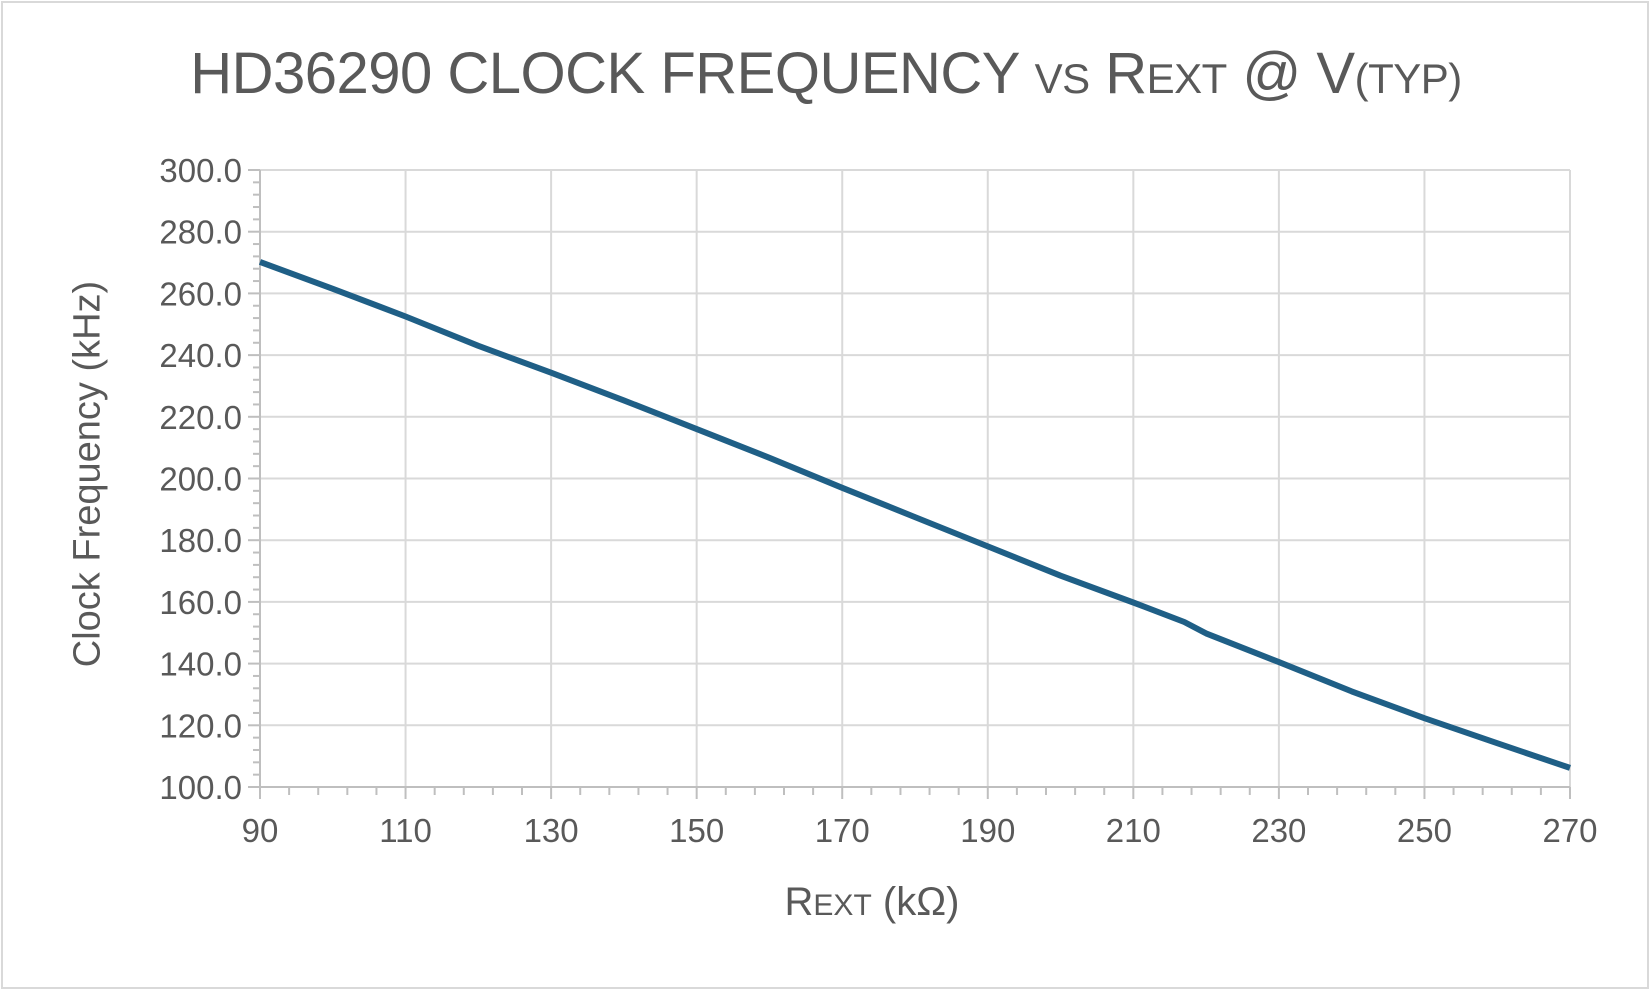 This screenshot has height=992, width=1652. Describe the element at coordinates (842, 830) in the screenshot. I see `x-tick-label: 170` at that location.